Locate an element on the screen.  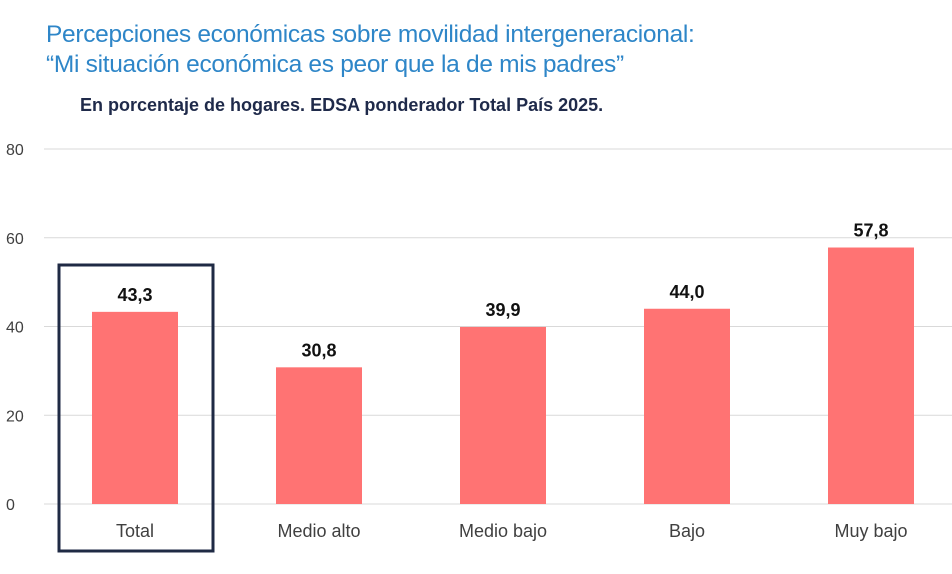
y-tick-label: 60 is located at coordinates (15, 239).